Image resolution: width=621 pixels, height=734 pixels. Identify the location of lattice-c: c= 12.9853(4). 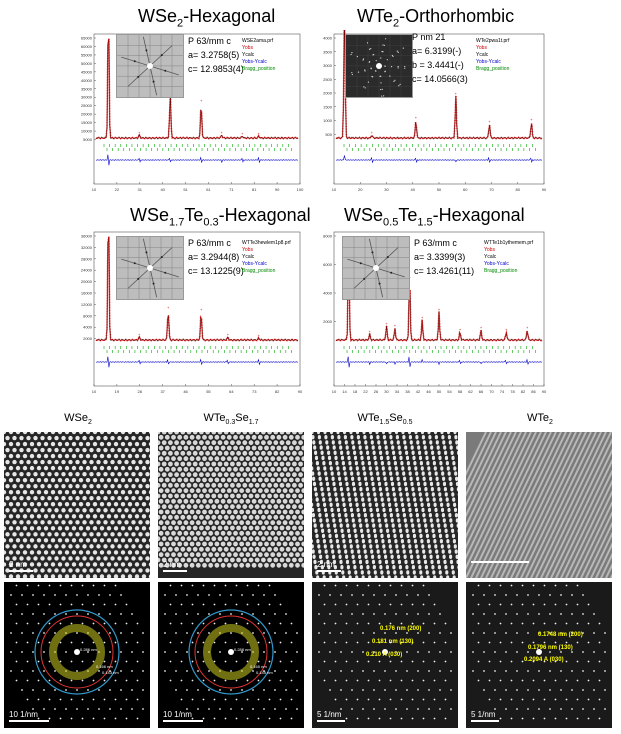
(216, 69).